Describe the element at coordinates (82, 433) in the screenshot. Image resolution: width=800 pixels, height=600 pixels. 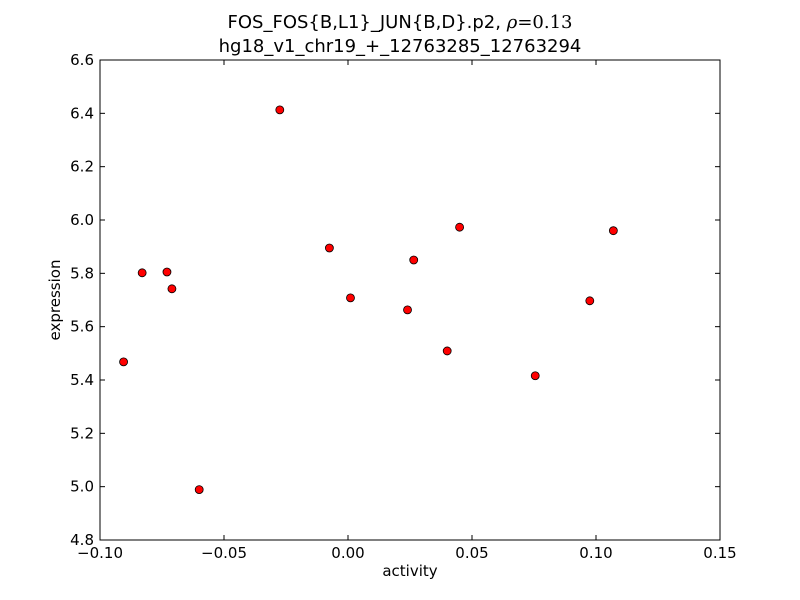
I see `y-tick-label: 5.2` at that location.